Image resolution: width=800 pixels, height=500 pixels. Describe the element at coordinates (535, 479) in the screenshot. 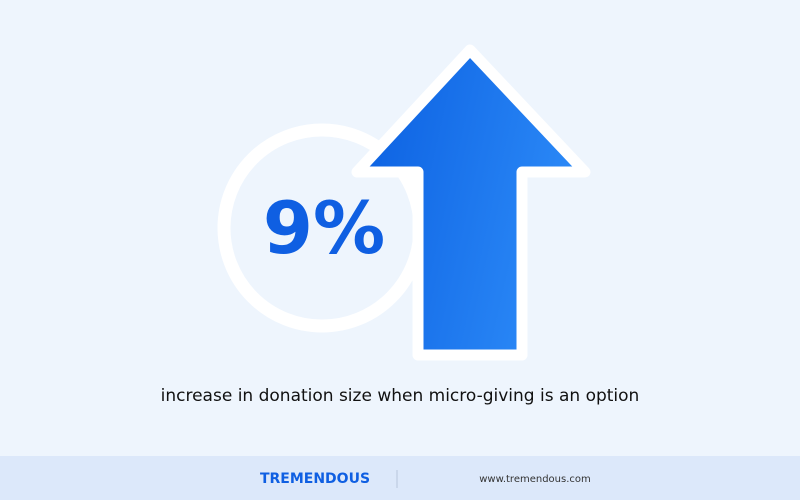

I see `footer-url: www.tremendous.com` at that location.